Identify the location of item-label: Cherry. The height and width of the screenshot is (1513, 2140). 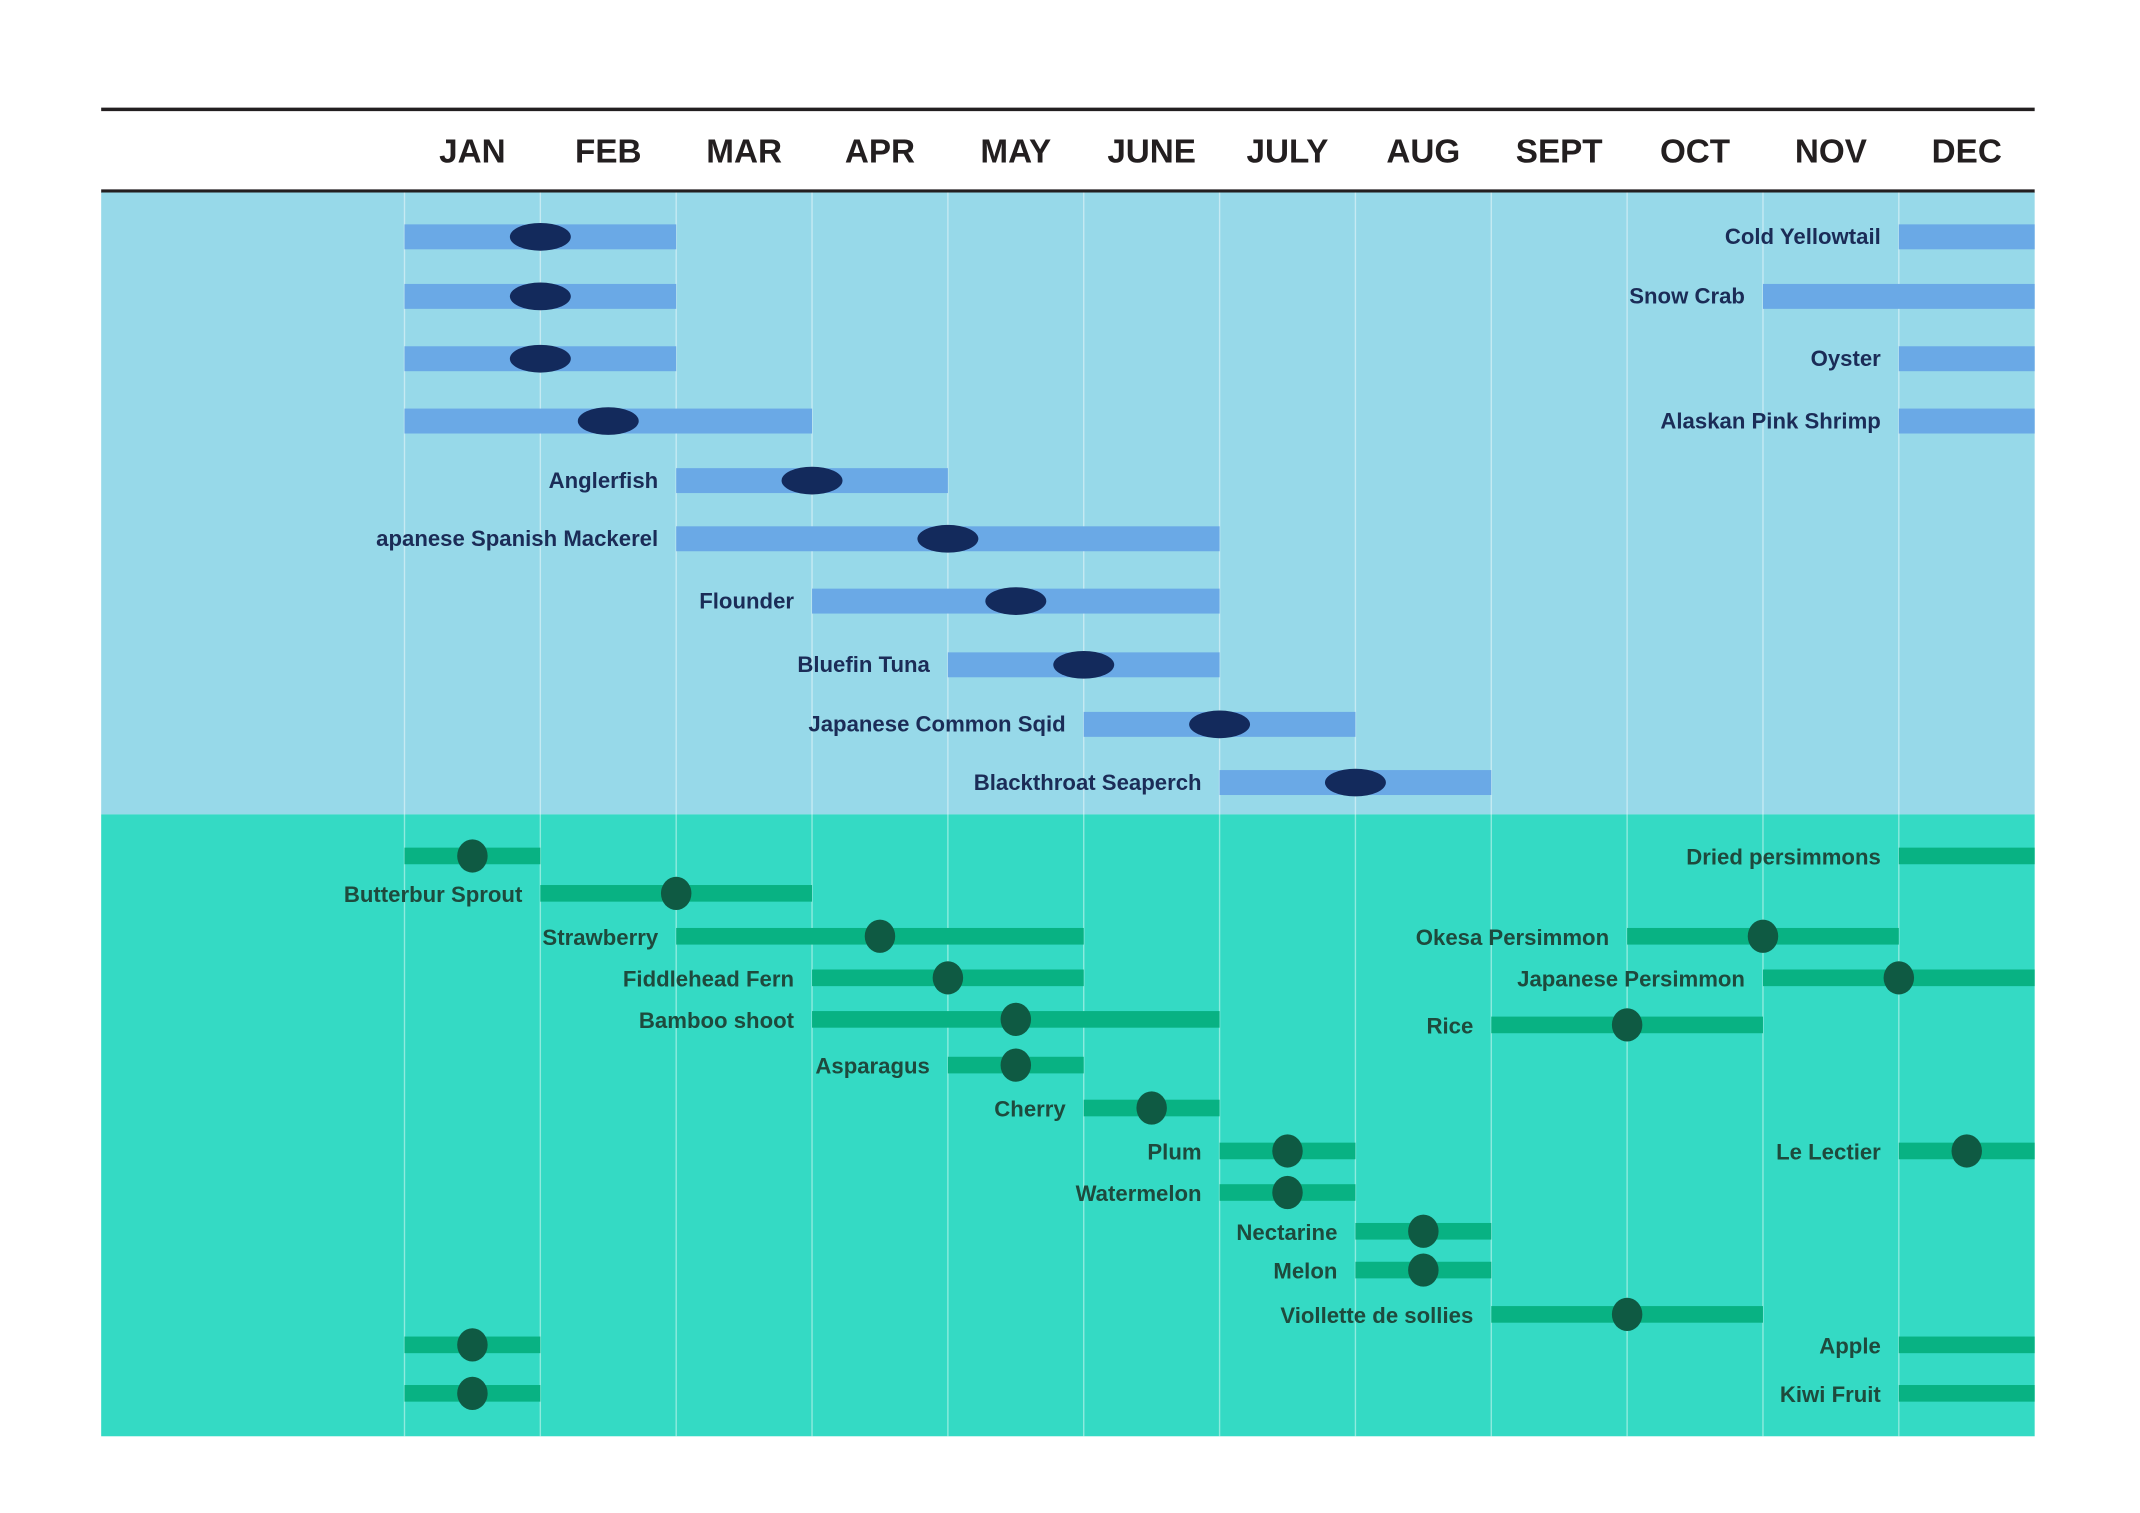
(1030, 1109).